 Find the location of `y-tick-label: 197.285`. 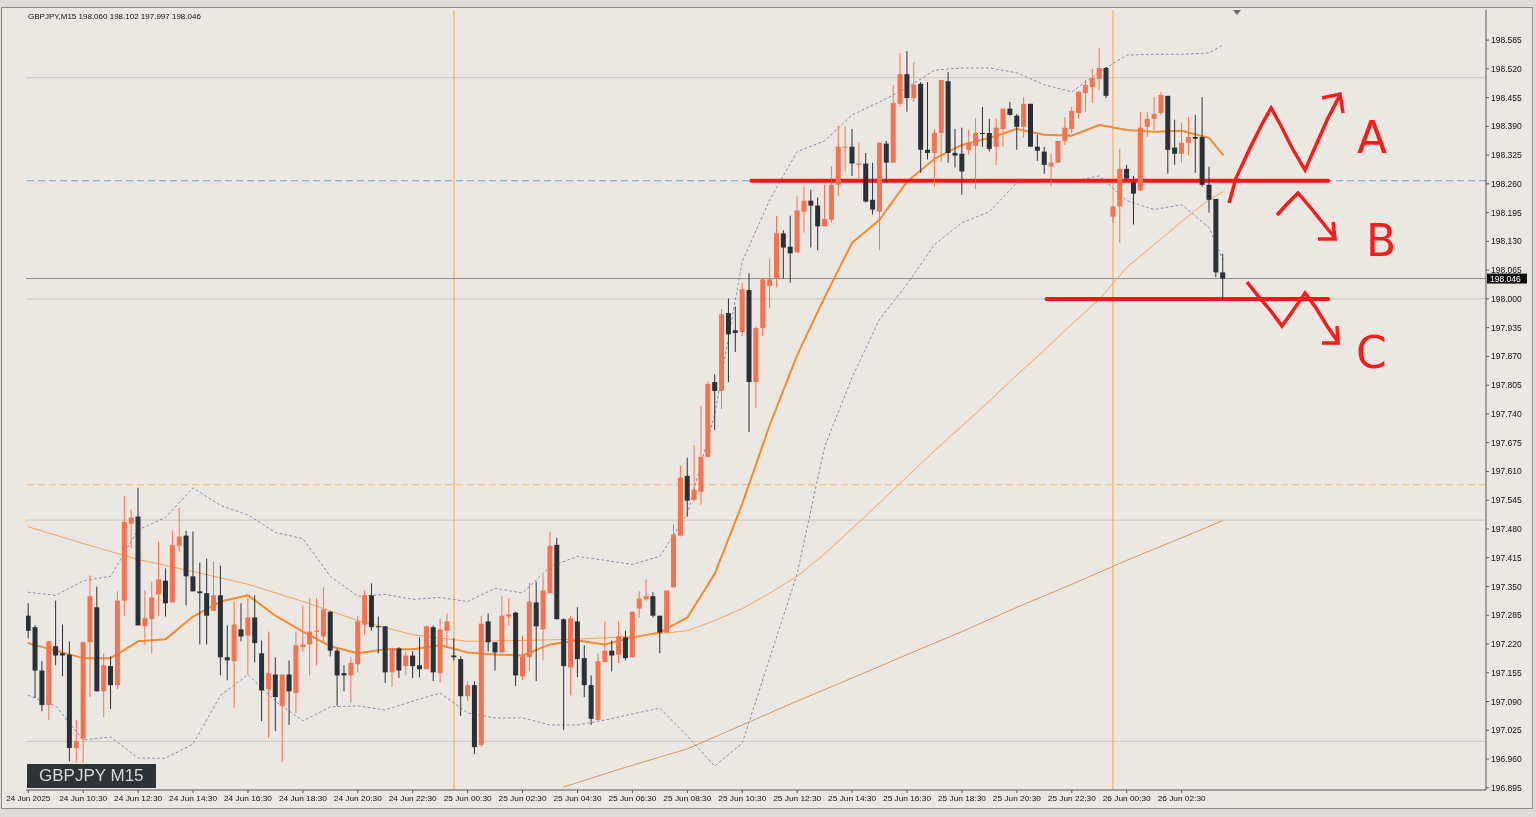

y-tick-label: 197.285 is located at coordinates (1506, 615).